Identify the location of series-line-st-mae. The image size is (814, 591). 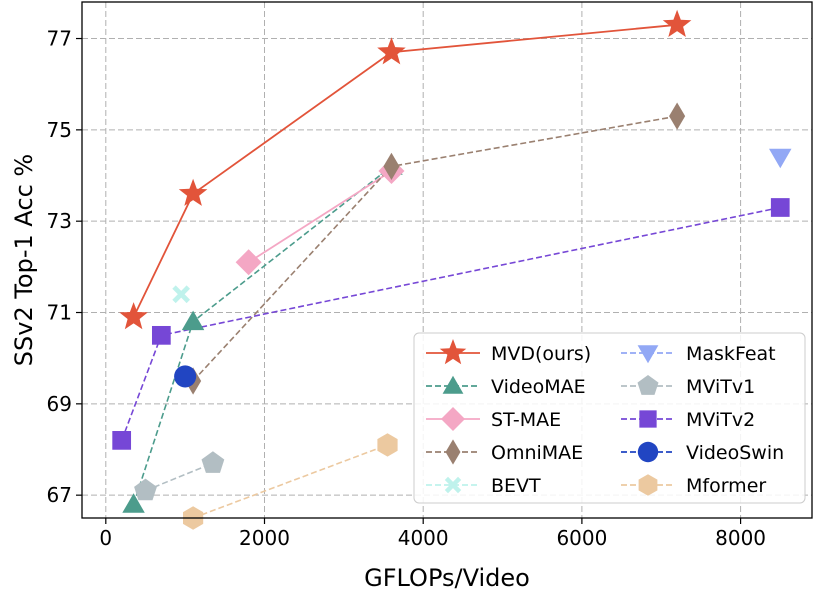
(320, 217).